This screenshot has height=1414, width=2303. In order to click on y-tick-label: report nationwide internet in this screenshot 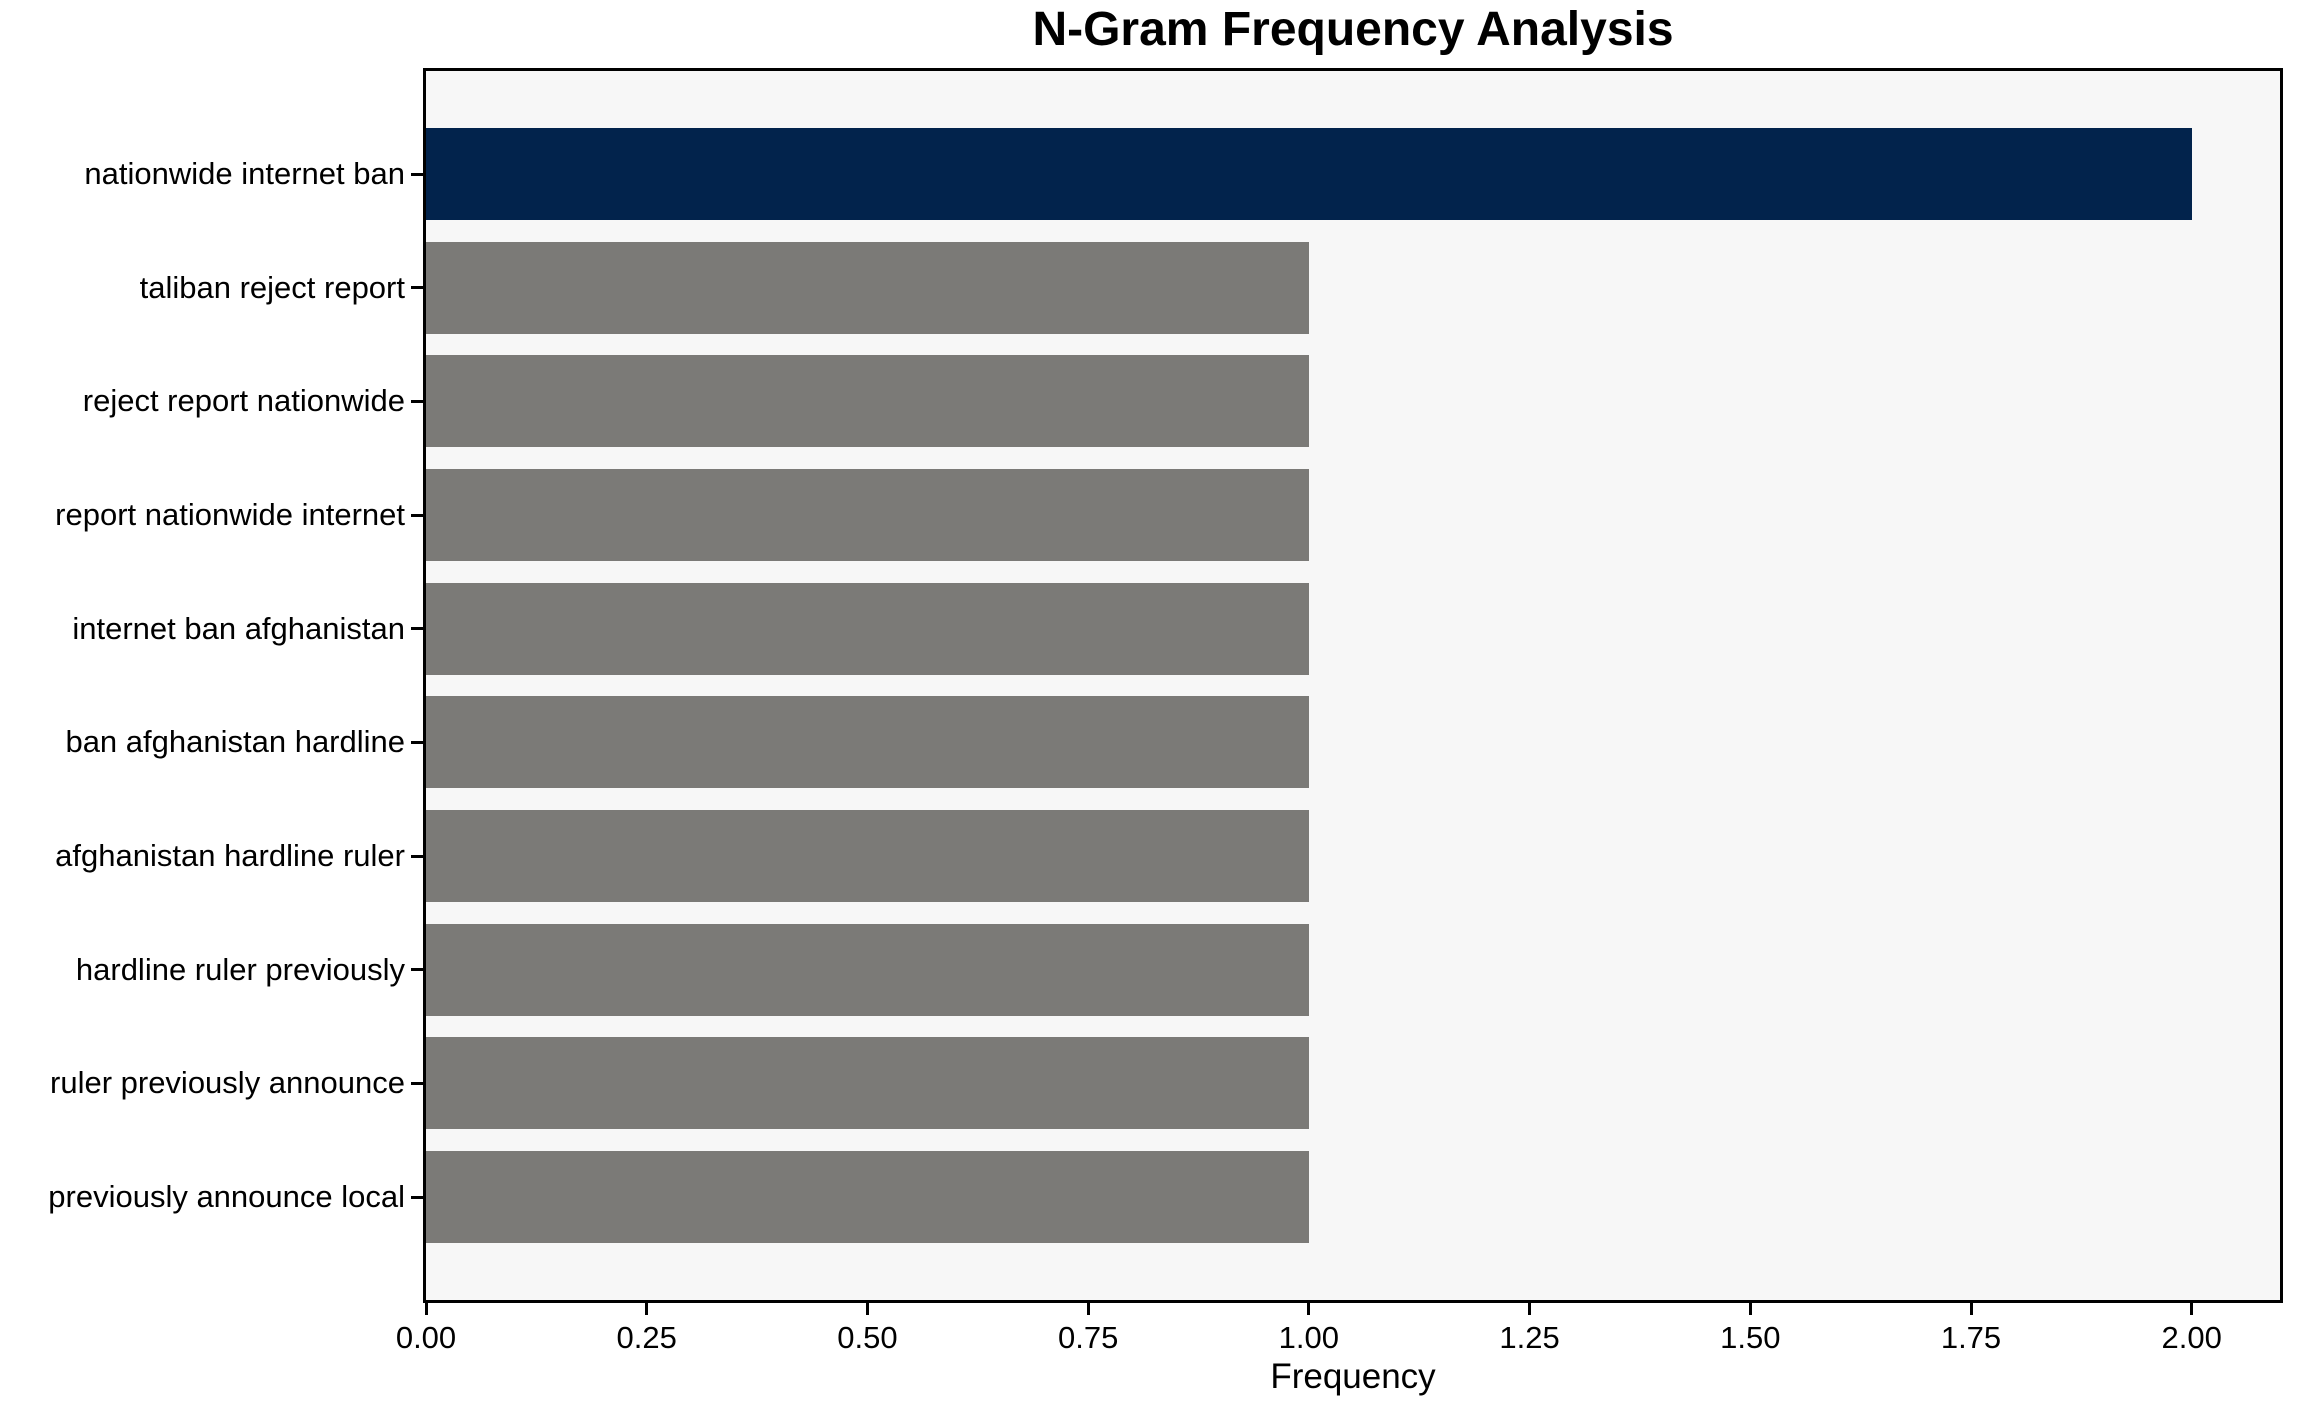, I will do `click(230, 514)`.